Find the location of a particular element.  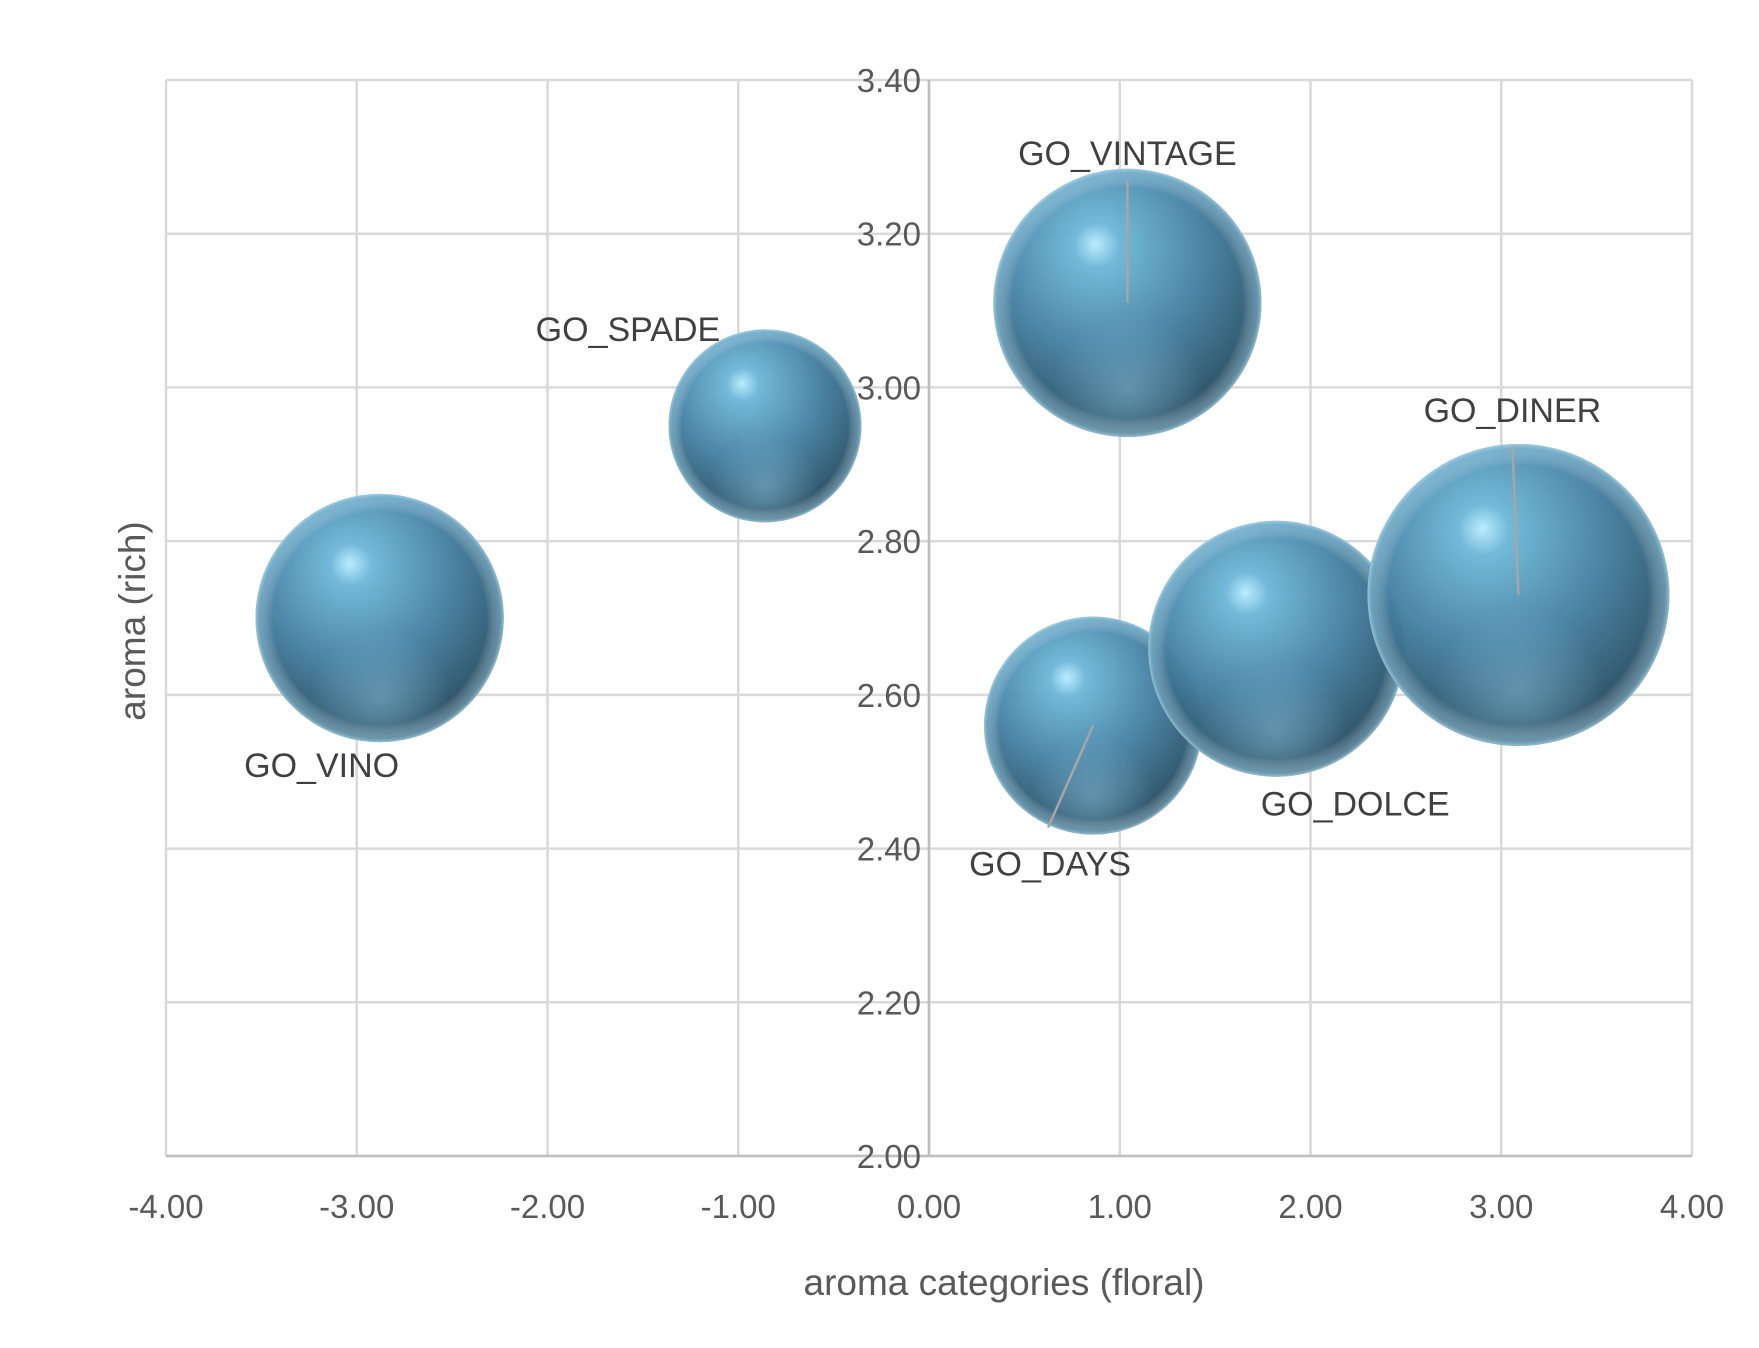

x-tick-label: -3.00 is located at coordinates (356, 1206).